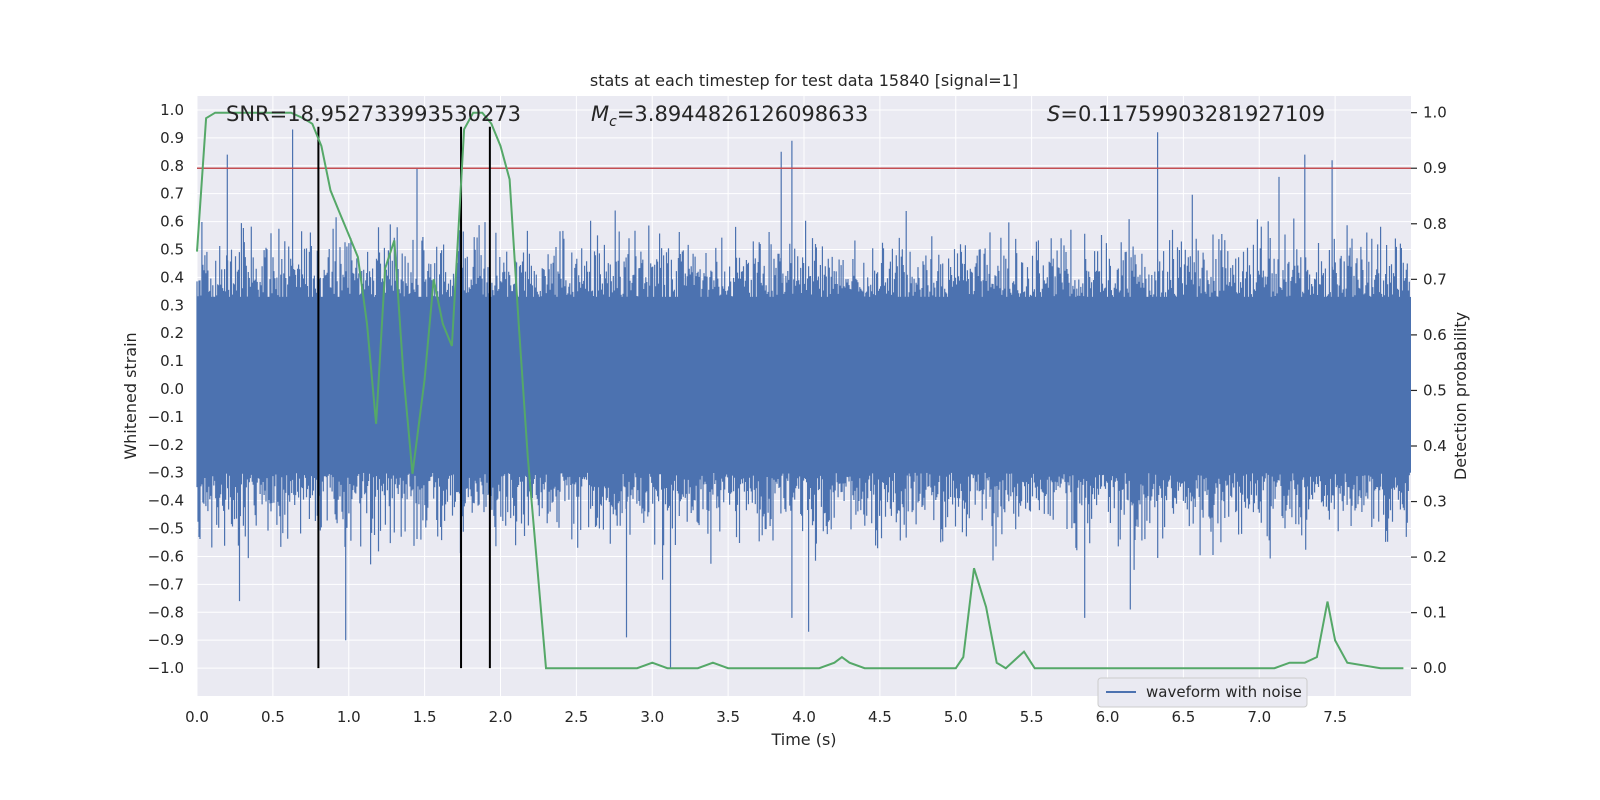 The image size is (1600, 800). What do you see at coordinates (172, 249) in the screenshot?
I see `y-left-tick-label: 0.5` at bounding box center [172, 249].